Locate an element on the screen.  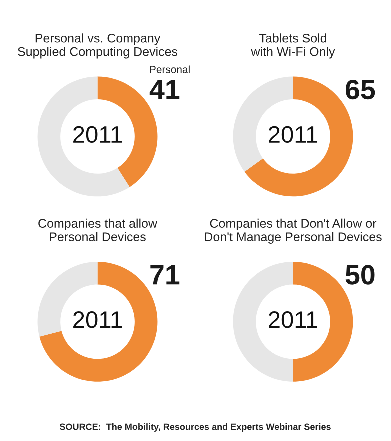
chart-title: Personal vs. Company Supplied Computing Devices is located at coordinates (98, 46).